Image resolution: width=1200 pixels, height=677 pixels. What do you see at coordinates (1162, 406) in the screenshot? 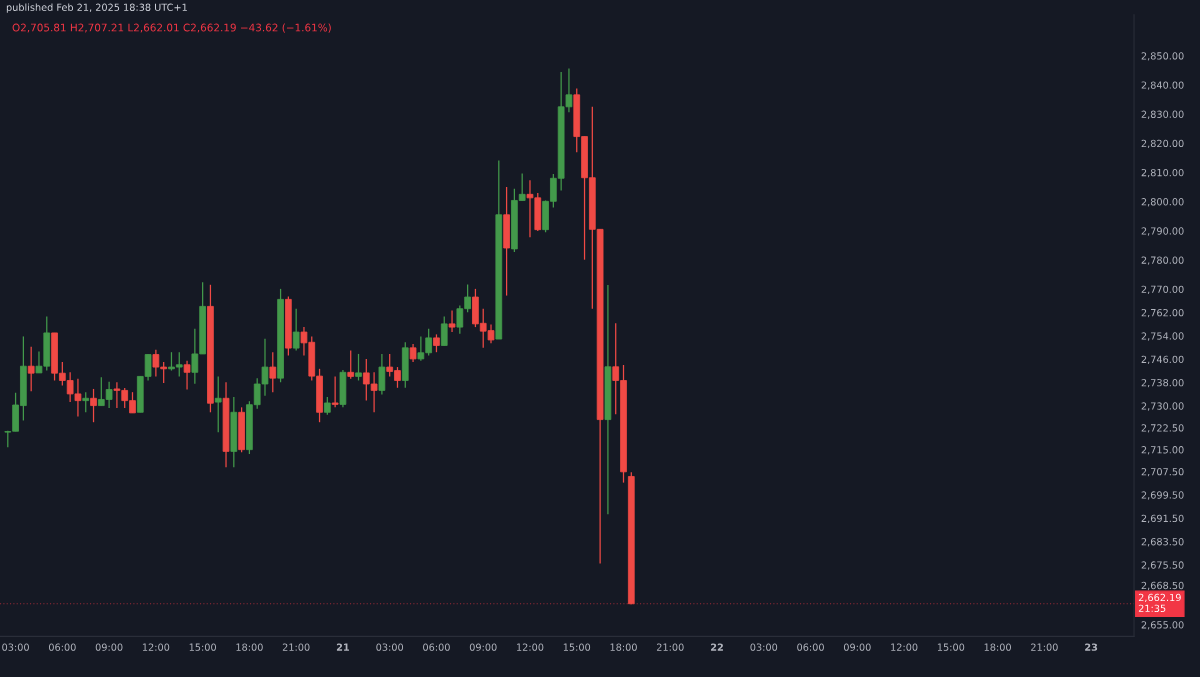
I see `y-tick-label: 2,730.00` at bounding box center [1162, 406].